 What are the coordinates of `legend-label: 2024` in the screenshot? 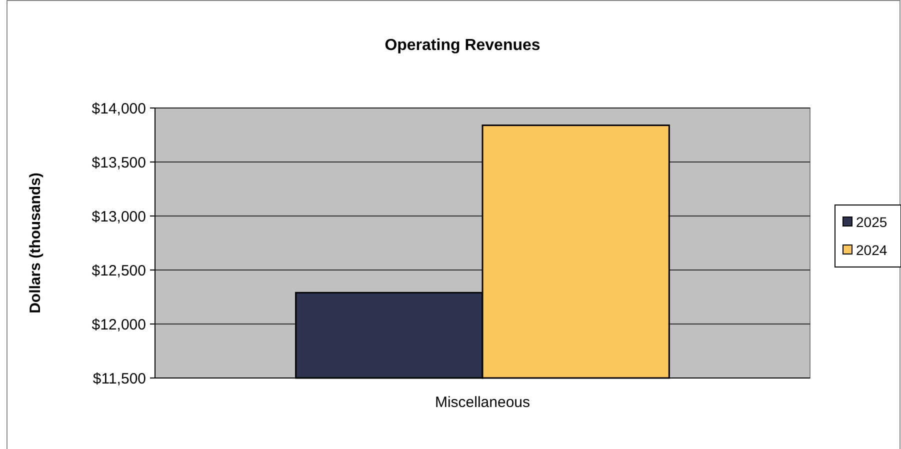 It's located at (872, 250).